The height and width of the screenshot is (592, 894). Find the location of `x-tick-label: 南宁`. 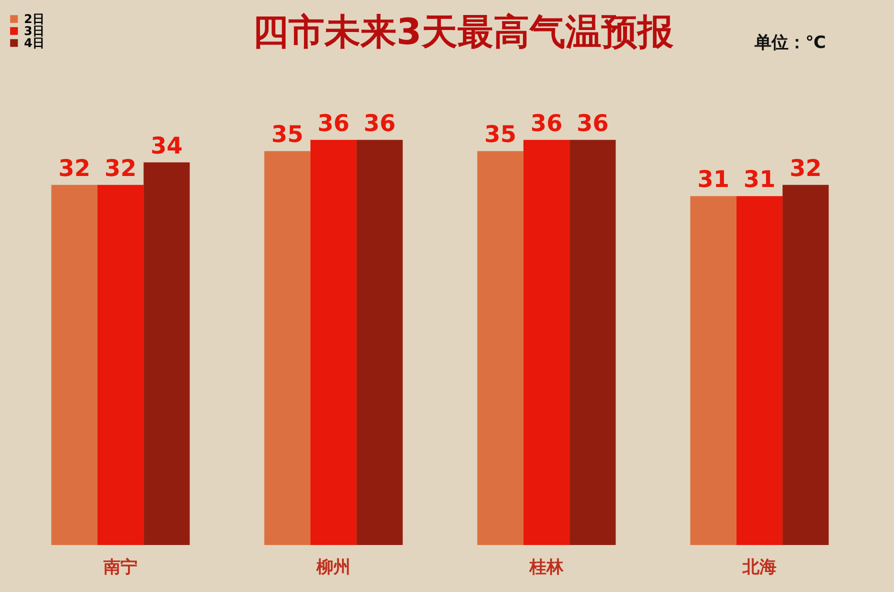

x-tick-label: 南宁 is located at coordinates (120, 568).